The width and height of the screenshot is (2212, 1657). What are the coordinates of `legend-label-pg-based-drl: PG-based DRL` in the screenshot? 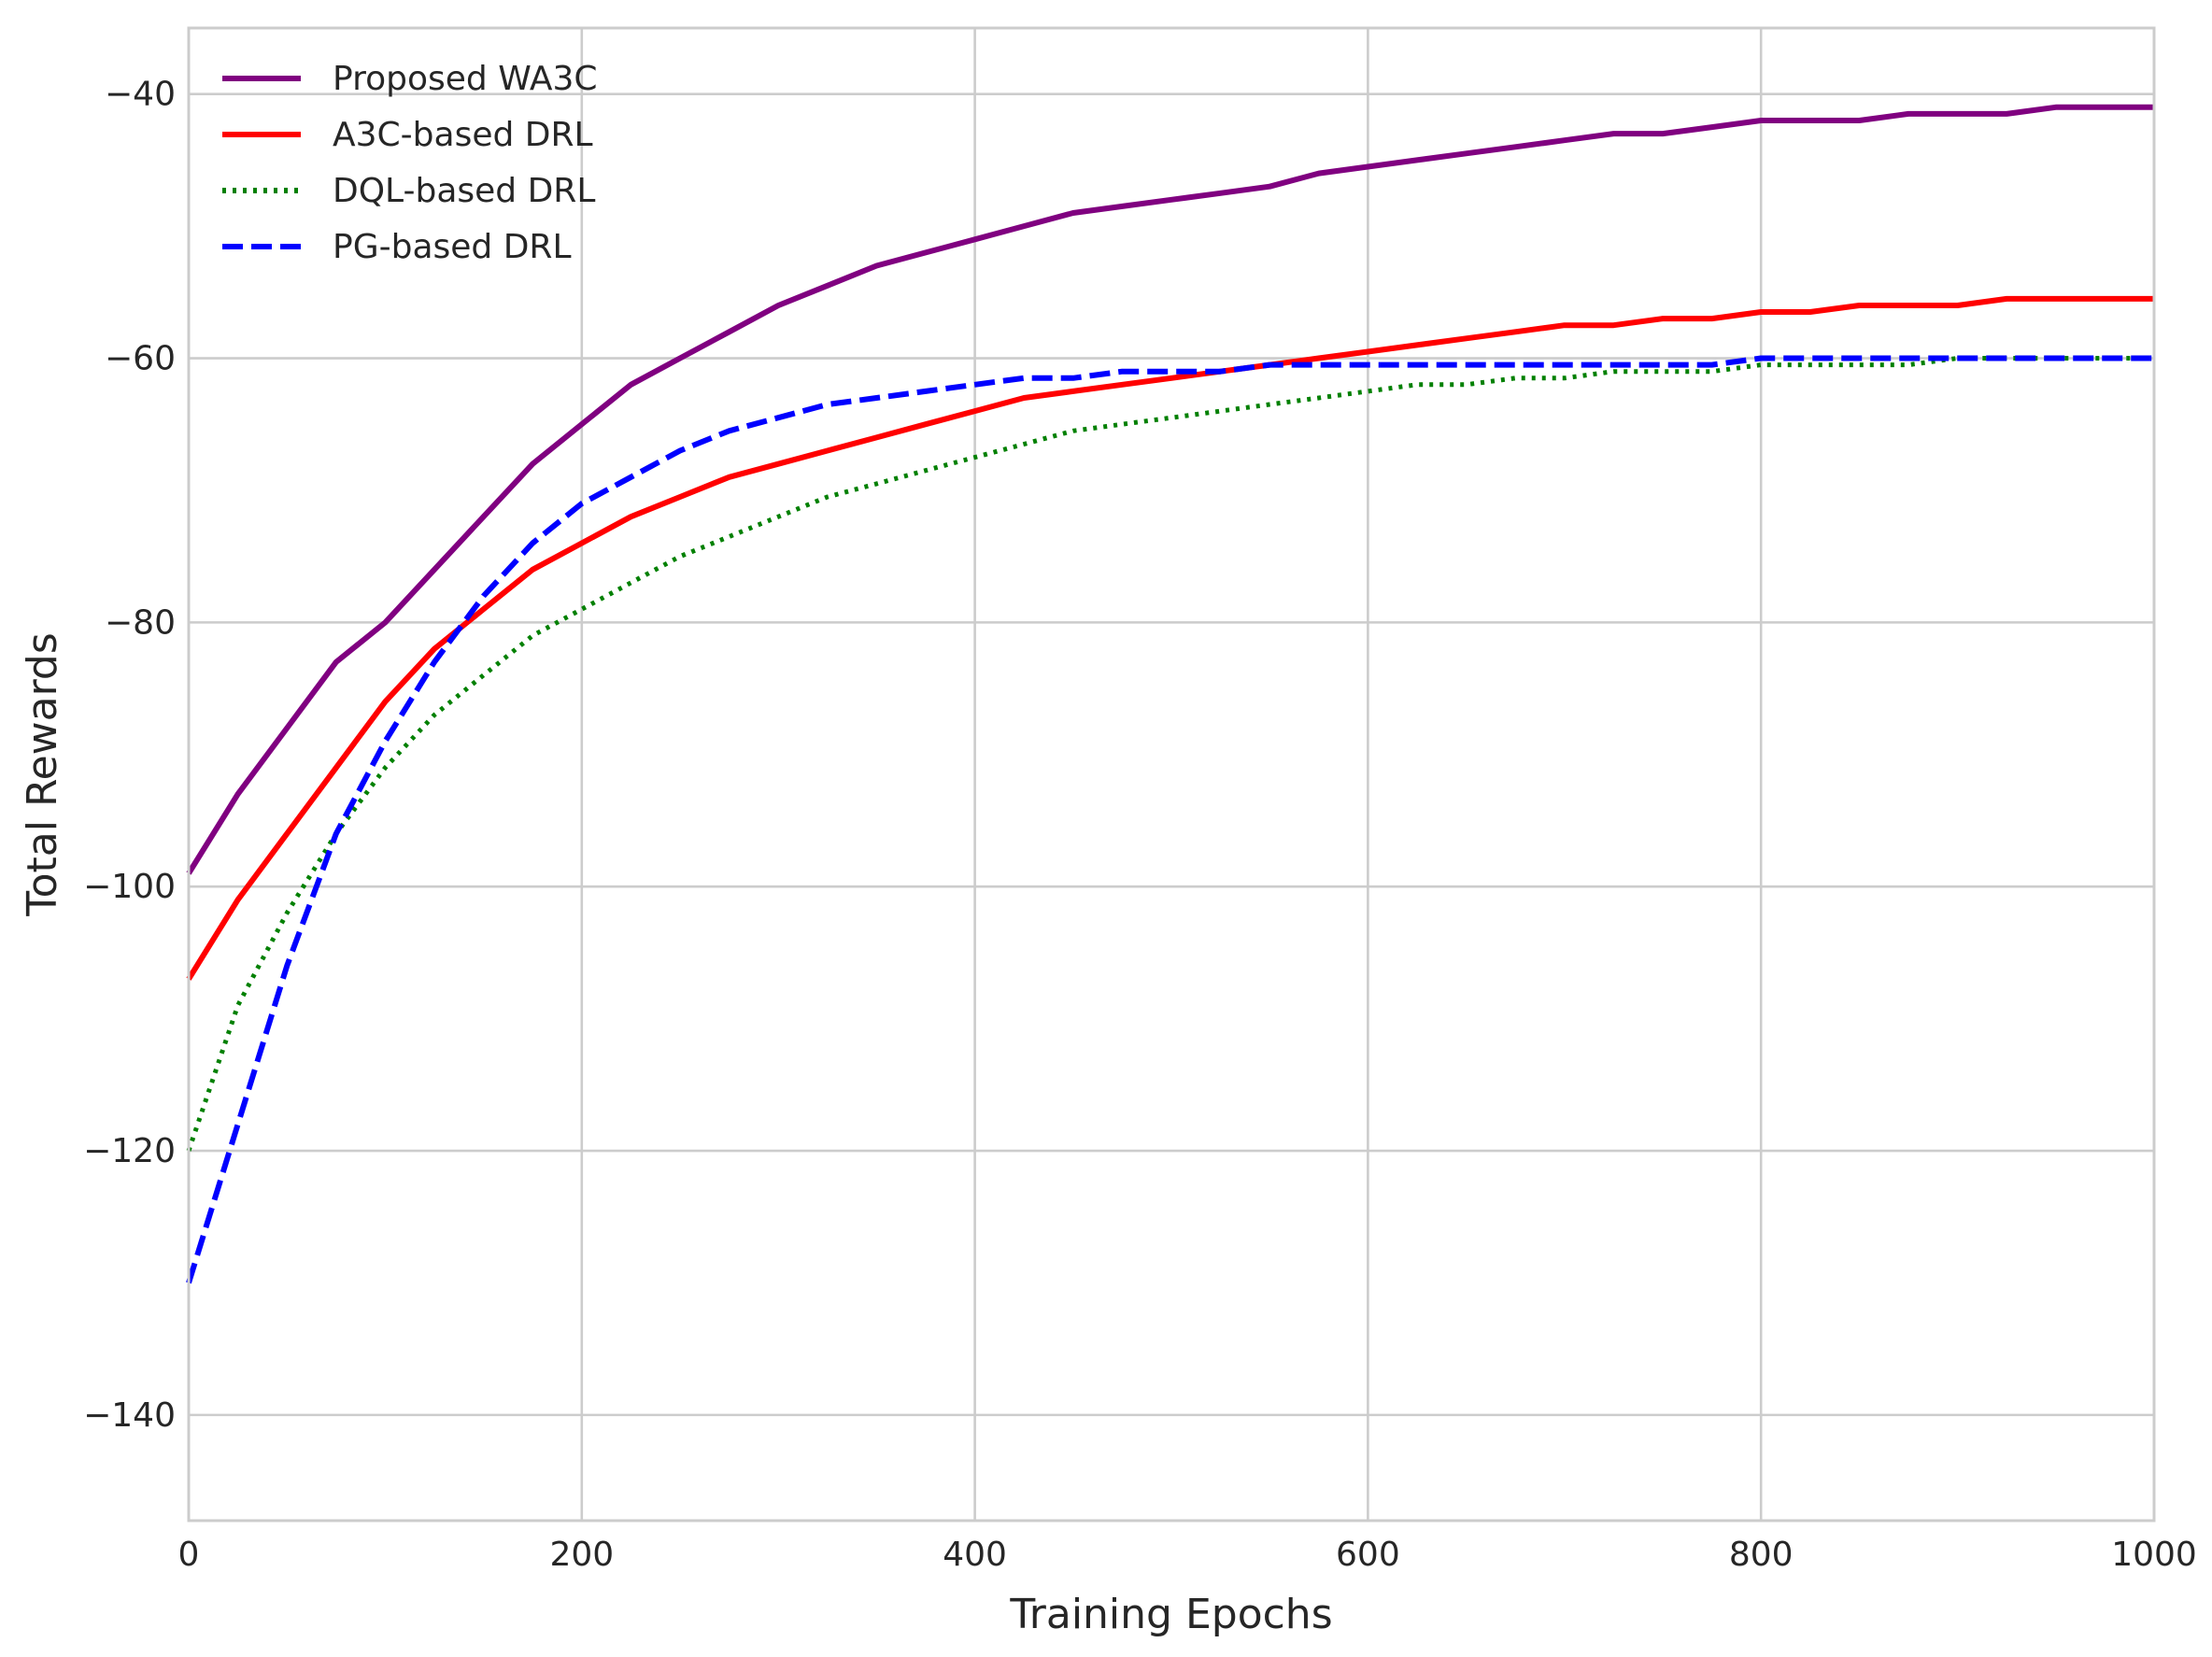 It's located at (453, 247).